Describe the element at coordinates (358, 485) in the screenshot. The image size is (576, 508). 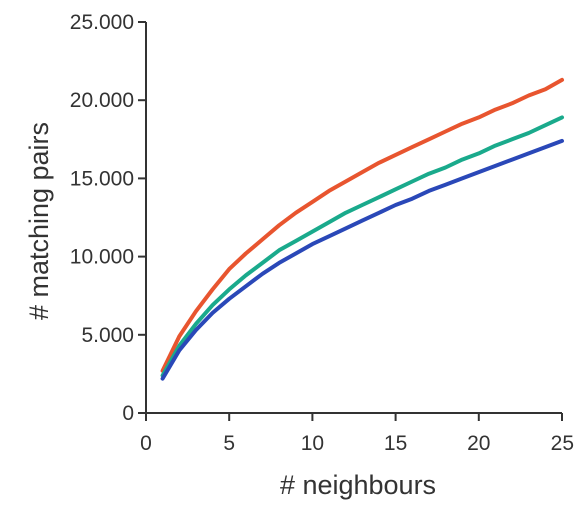
I see `x-axis-label: # neighbours` at that location.